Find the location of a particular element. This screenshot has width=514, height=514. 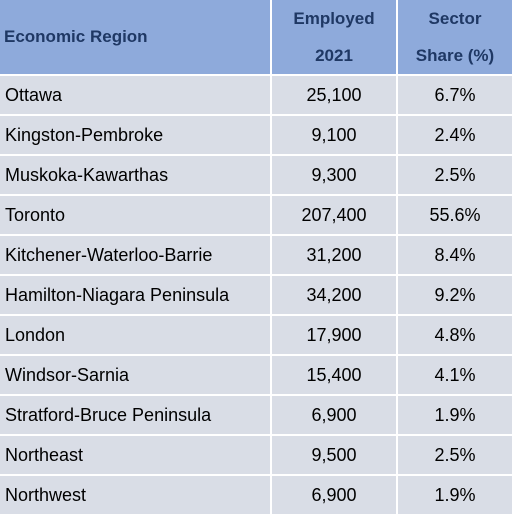

cell-employed-text: 17,900 is located at coordinates (334, 334).